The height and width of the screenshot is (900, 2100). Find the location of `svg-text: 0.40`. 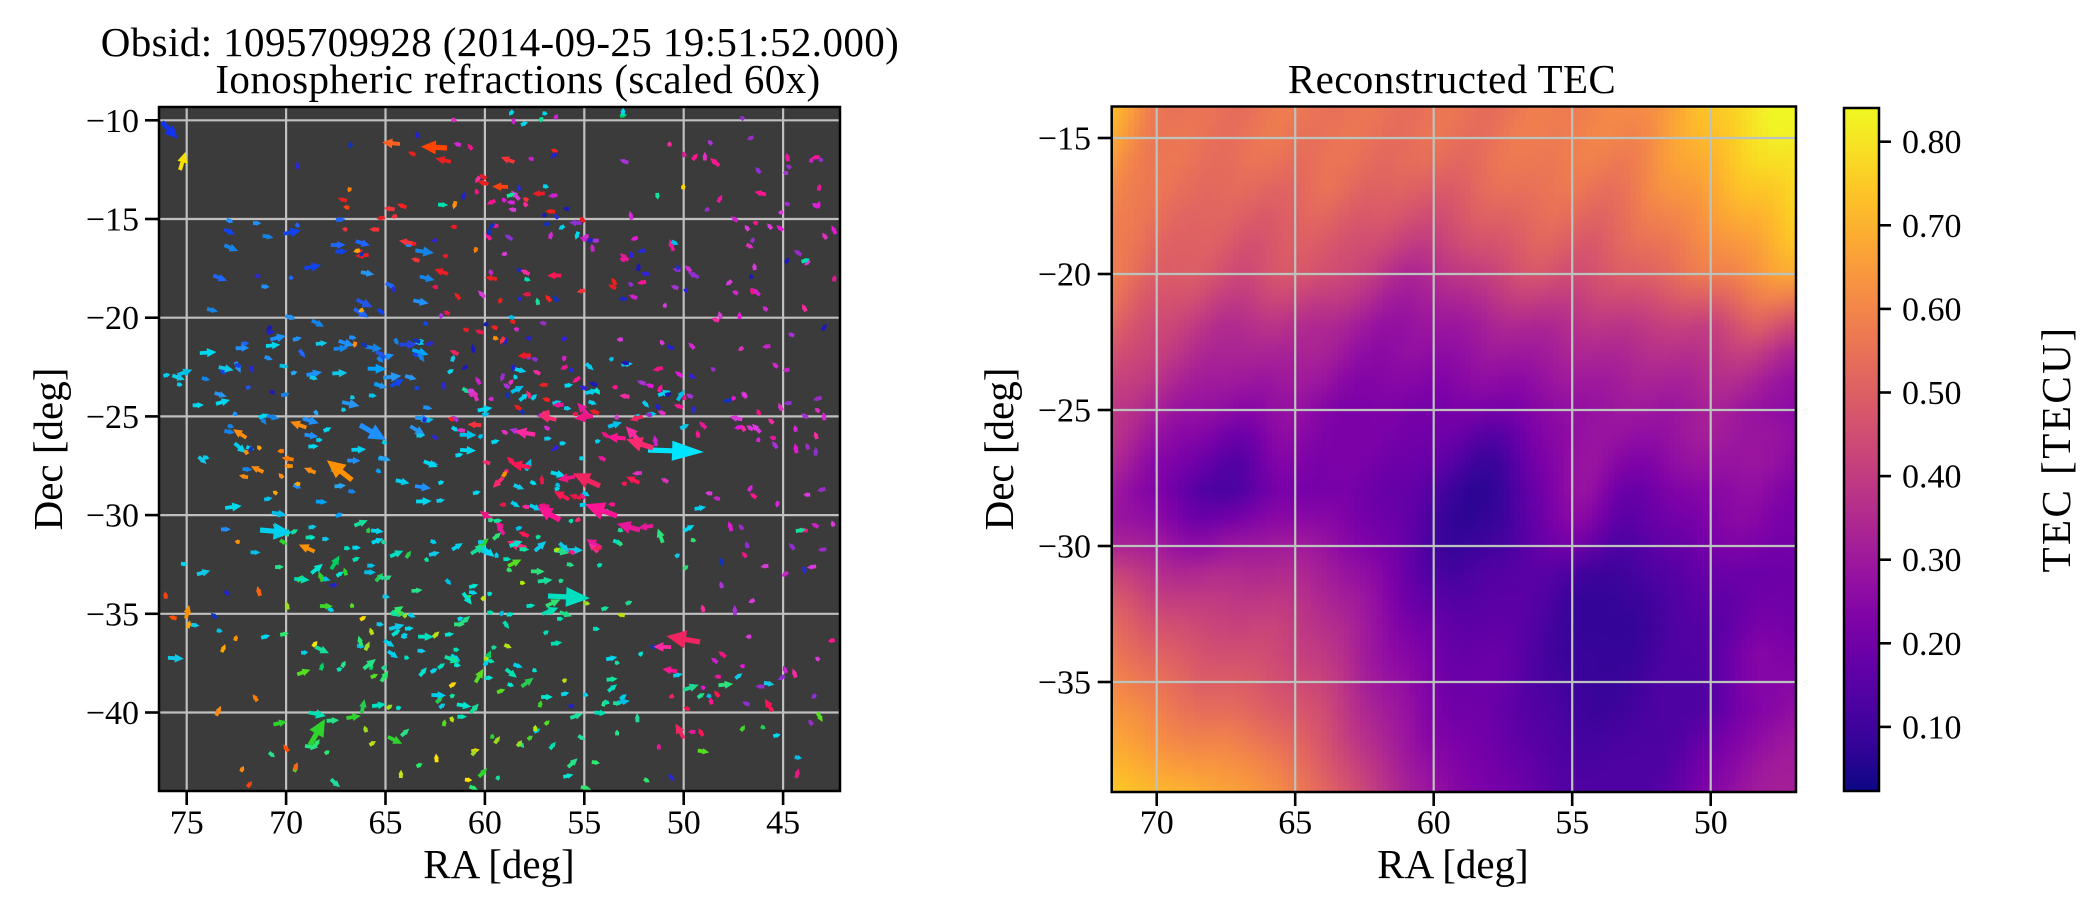

svg-text: 0.40 is located at coordinates (1932, 477).